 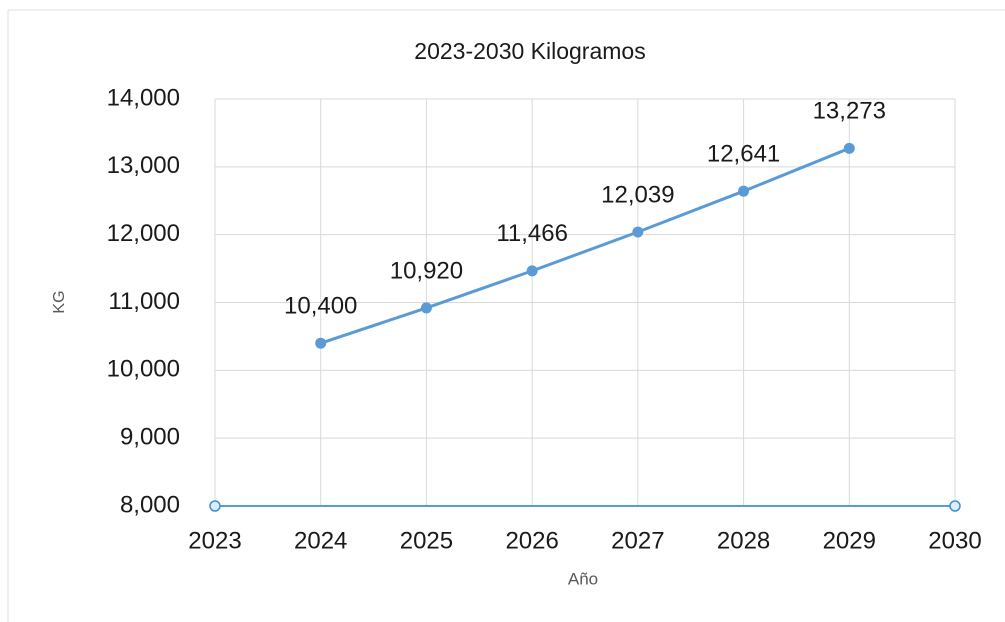 What do you see at coordinates (531, 540) in the screenshot?
I see `x-tick-label: 2026` at bounding box center [531, 540].